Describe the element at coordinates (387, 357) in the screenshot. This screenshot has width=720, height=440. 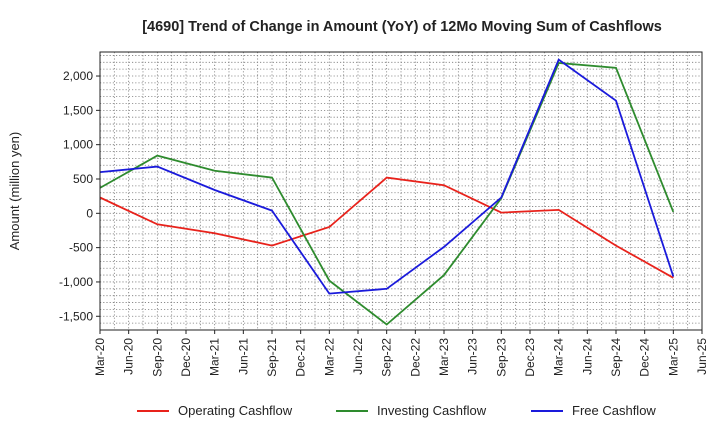
I see `x-tick-label: Sep-22` at that location.